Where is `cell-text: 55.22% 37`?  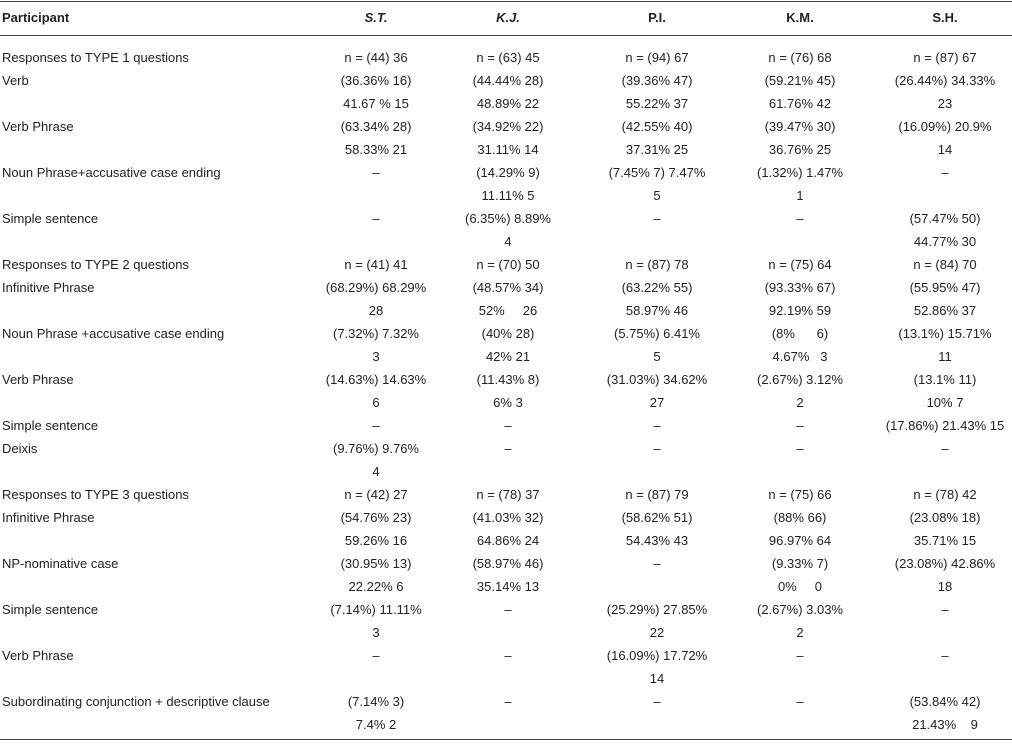 cell-text: 55.22% 37 is located at coordinates (657, 103).